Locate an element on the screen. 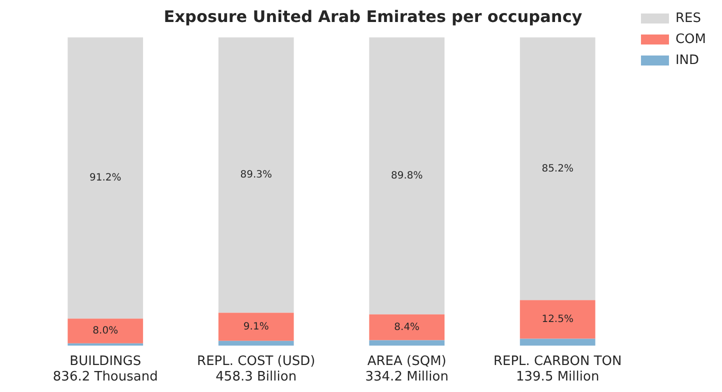 The height and width of the screenshot is (392, 722). data-label: 89.8% is located at coordinates (406, 176).